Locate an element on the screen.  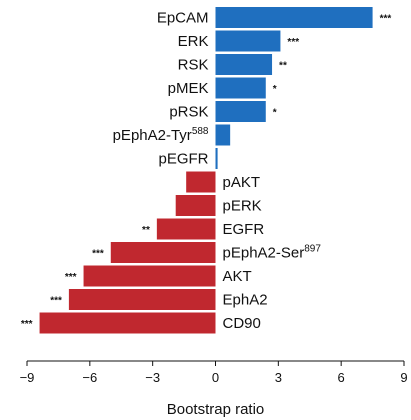
bar-pepha2-tyr588 is located at coordinates (223, 135).